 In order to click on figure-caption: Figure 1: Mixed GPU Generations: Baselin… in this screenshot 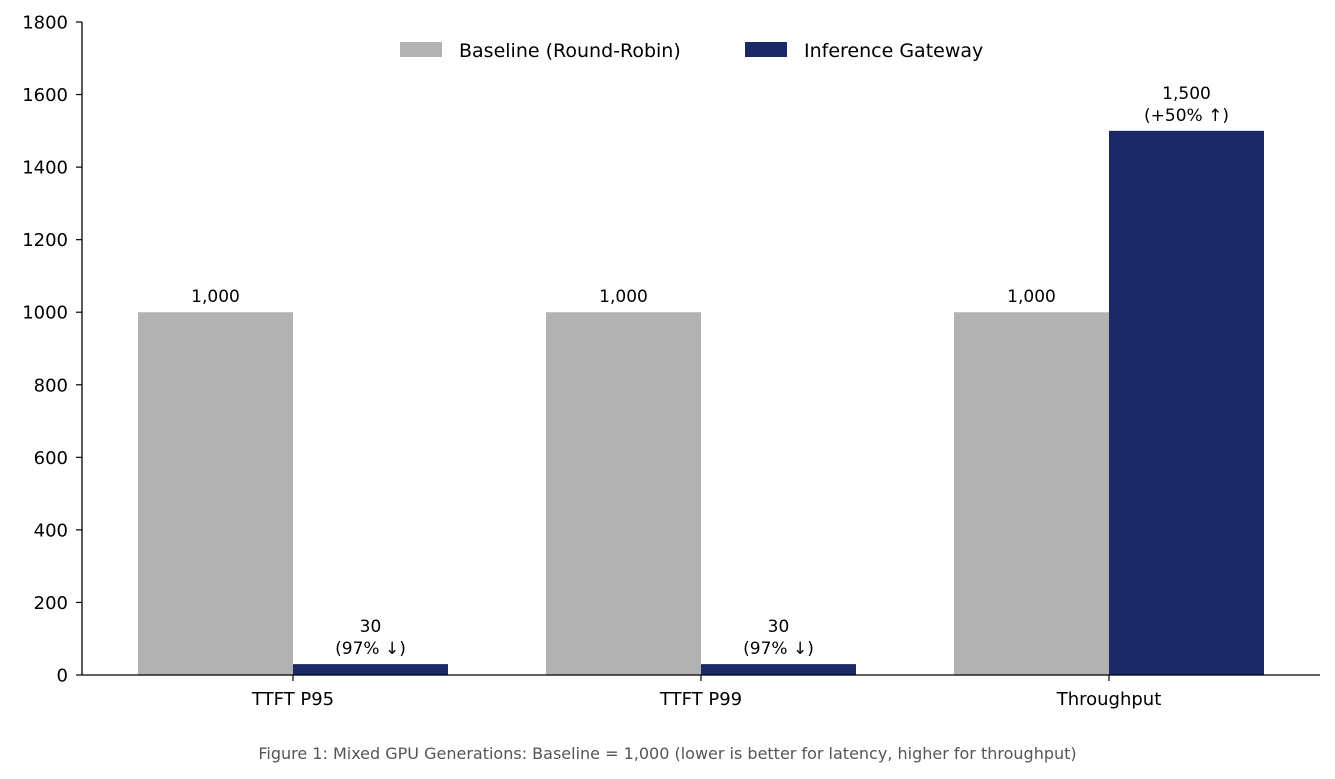, I will do `click(667, 753)`.